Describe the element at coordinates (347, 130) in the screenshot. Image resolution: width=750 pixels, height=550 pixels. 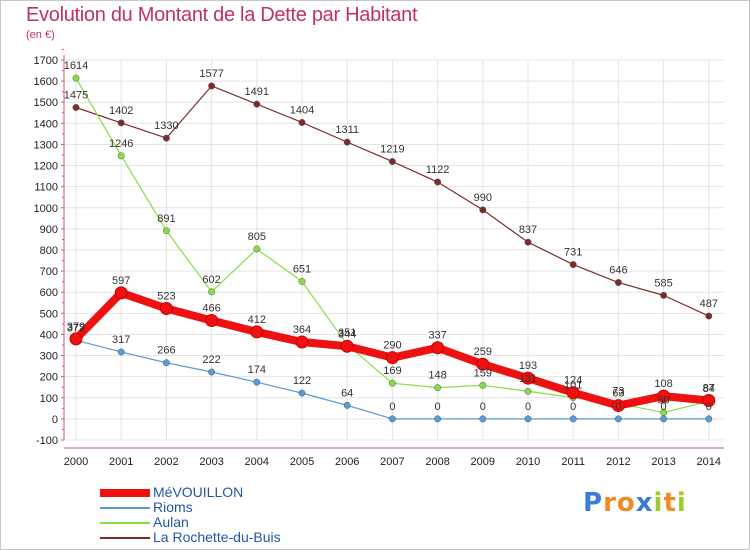
I see `data-label: 1311` at that location.